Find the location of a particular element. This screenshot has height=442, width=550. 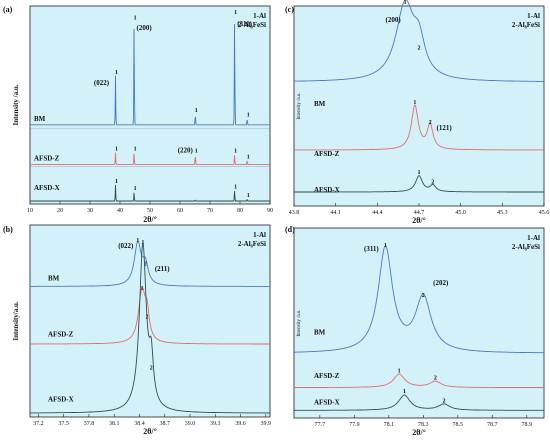

x-tick-label: 30 is located at coordinates (90, 211).